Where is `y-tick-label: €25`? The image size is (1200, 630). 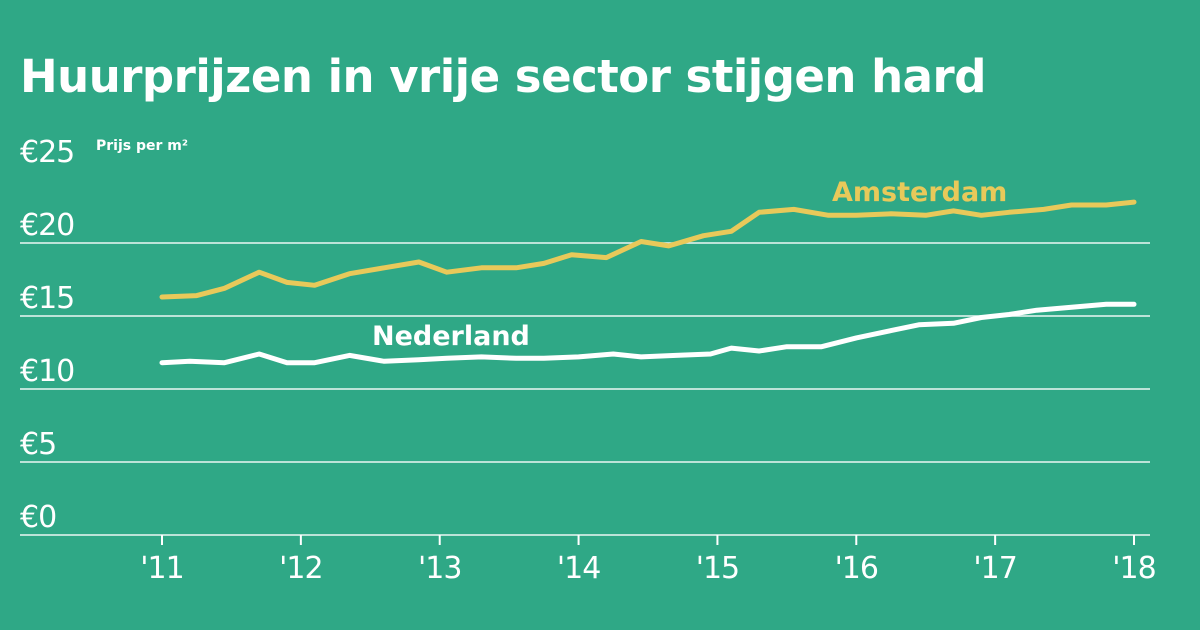
y-tick-label: €25 is located at coordinates (47, 152).